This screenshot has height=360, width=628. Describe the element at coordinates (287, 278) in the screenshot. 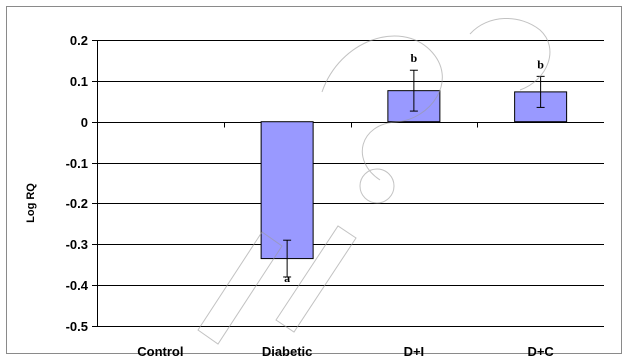

I see `significance-label: a` at that location.